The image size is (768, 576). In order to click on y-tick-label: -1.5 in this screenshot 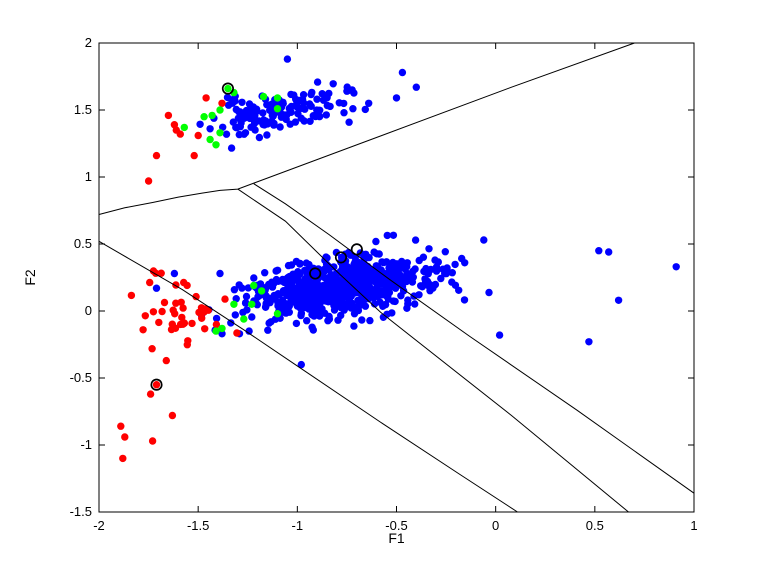, I will do `click(81, 511)`.